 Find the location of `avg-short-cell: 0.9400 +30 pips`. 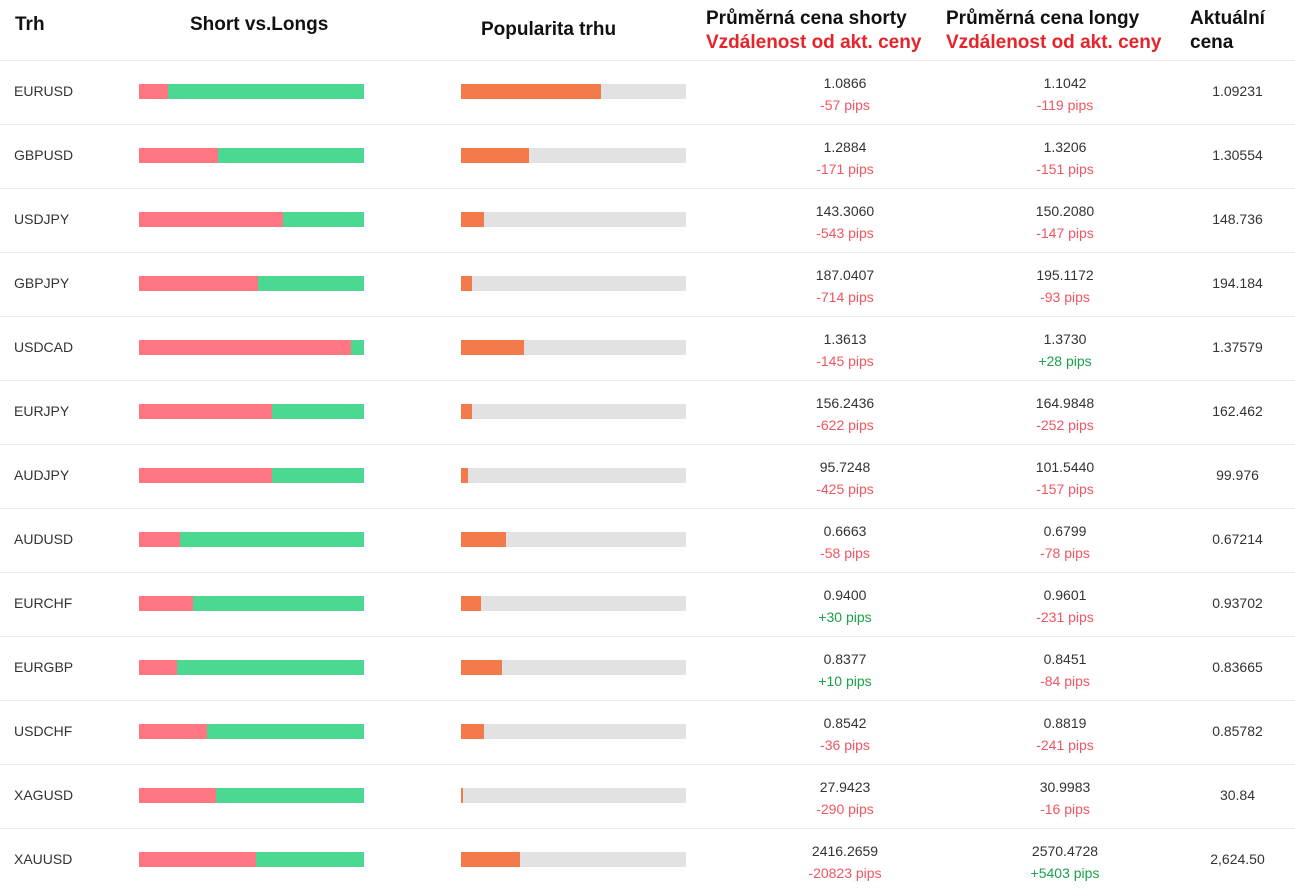

avg-short-cell: 0.9400 +30 pips is located at coordinates (845, 606).